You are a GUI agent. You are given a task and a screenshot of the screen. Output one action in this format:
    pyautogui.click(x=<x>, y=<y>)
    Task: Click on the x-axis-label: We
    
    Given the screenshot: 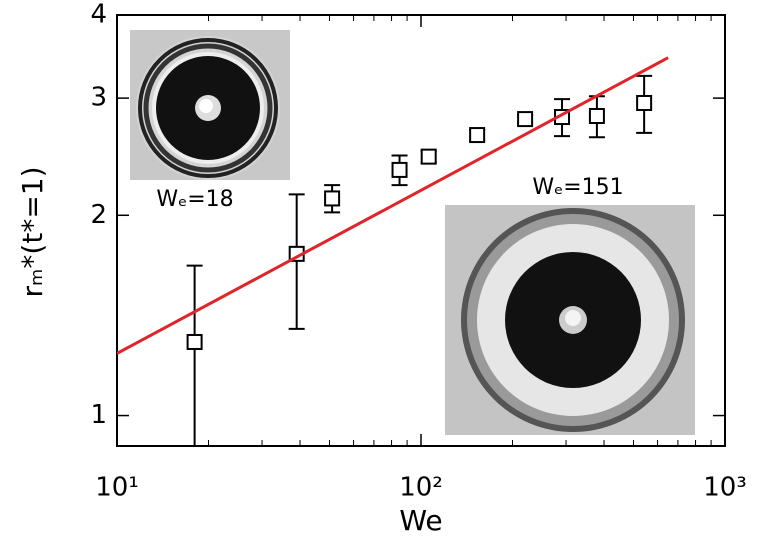 What is the action you would take?
    pyautogui.click(x=420, y=520)
    